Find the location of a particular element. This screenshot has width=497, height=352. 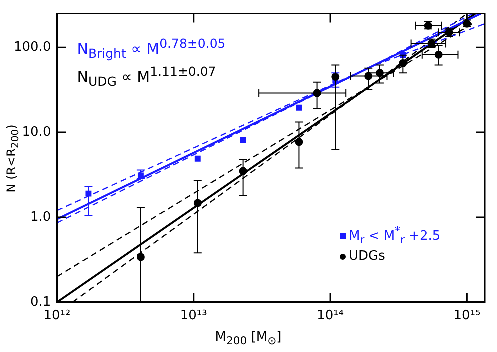

y-tick-label: 100.0 is located at coordinates (33, 47).